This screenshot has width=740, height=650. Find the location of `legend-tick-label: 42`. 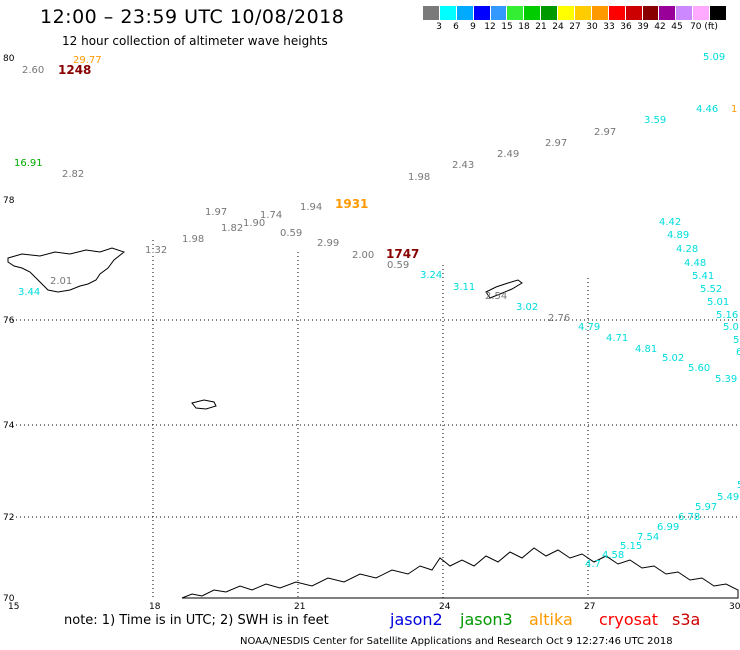

legend-tick-label: 42 is located at coordinates (660, 27).